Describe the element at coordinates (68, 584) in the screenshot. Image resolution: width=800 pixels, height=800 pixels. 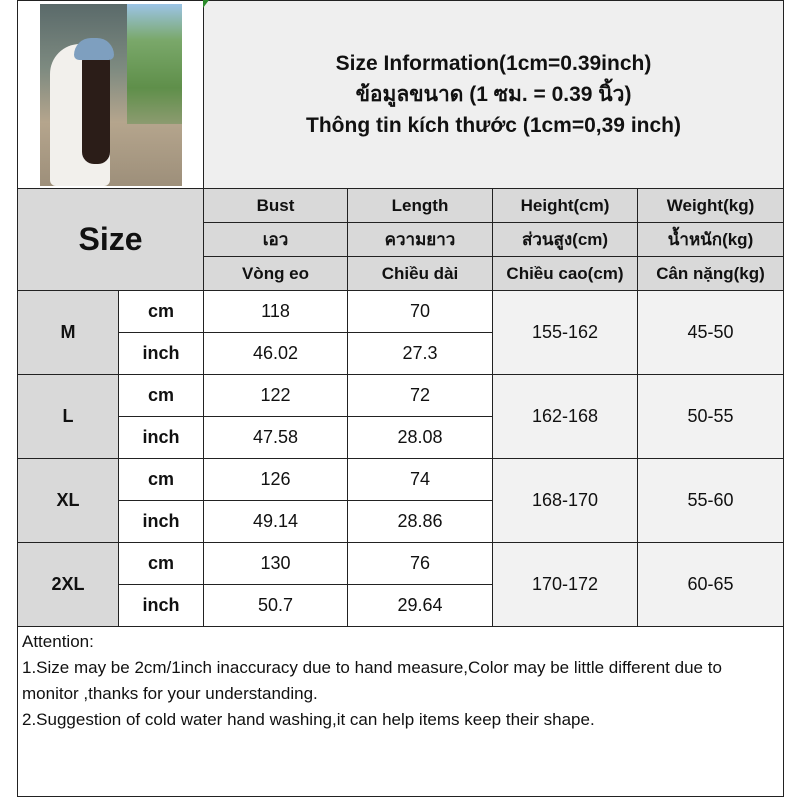
I see `size-label: 2XL` at that location.